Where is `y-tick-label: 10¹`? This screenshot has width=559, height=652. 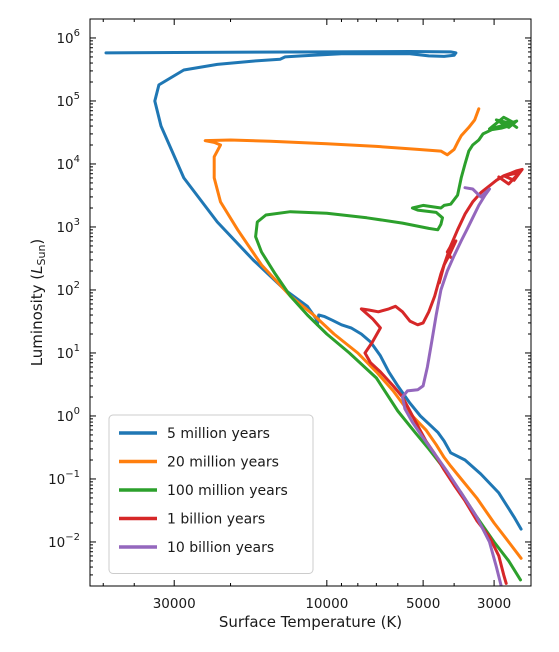 y-tick-label: 10¹ is located at coordinates (68, 352).